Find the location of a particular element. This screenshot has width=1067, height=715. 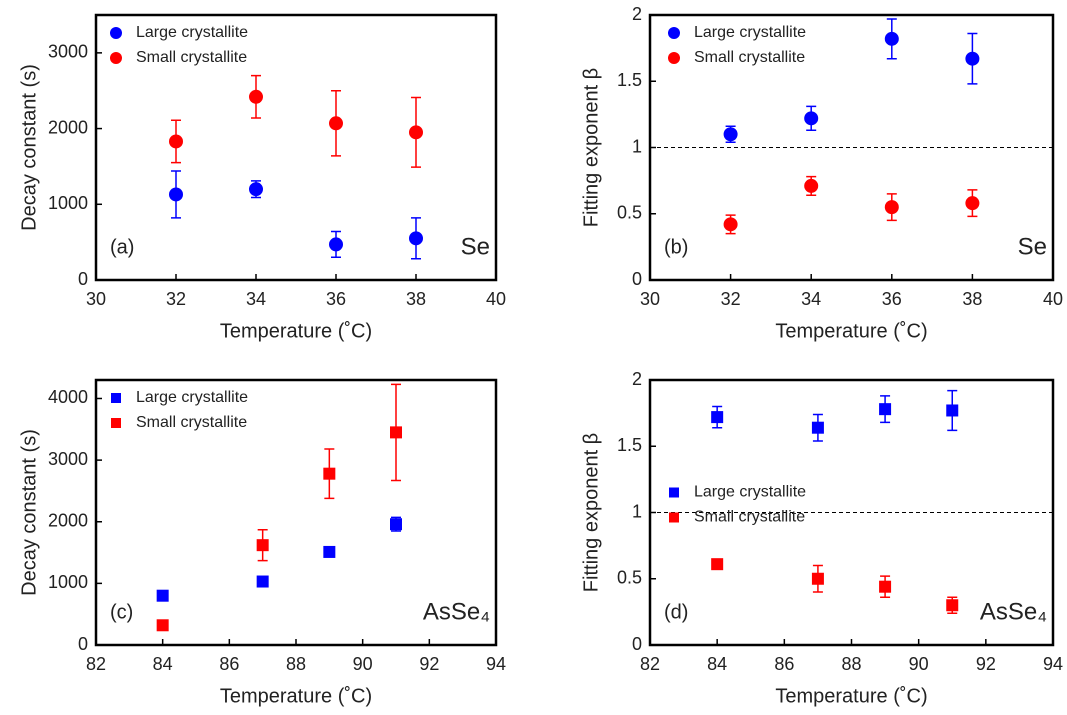

panel-label: (c) is located at coordinates (121, 612).